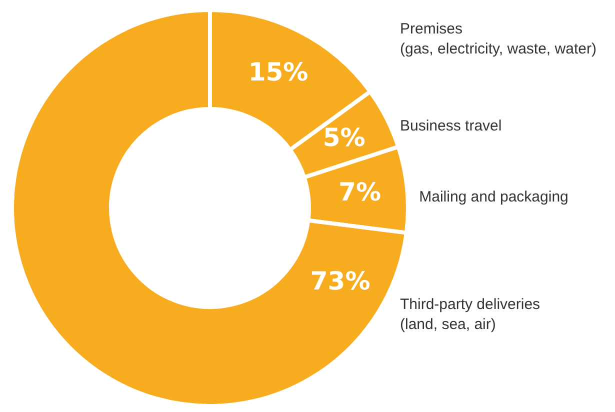 The image size is (615, 412). I want to click on slice-label: Premises (gas, electricity, waste, water), so click(498, 39).